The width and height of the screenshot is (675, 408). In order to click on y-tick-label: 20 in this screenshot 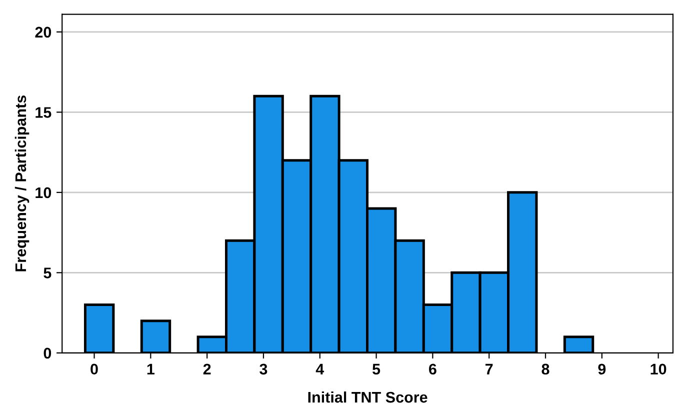, I will do `click(43, 32)`.